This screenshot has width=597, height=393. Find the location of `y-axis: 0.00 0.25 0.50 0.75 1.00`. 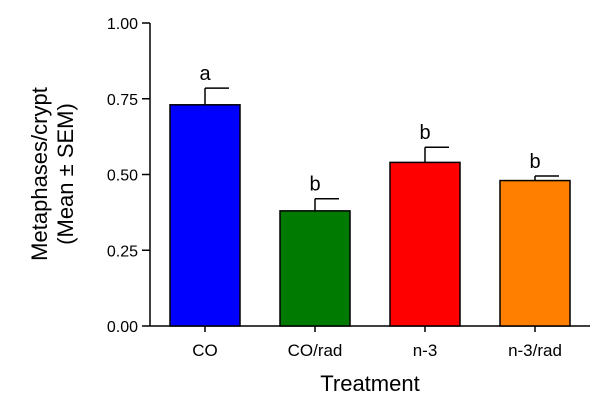

y-axis: 0.00 0.25 0.50 0.75 1.00 is located at coordinates (129, 176).